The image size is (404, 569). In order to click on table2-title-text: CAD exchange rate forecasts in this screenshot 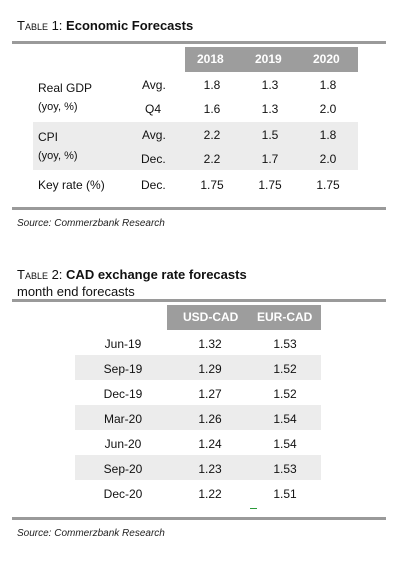, I will do `click(156, 274)`.